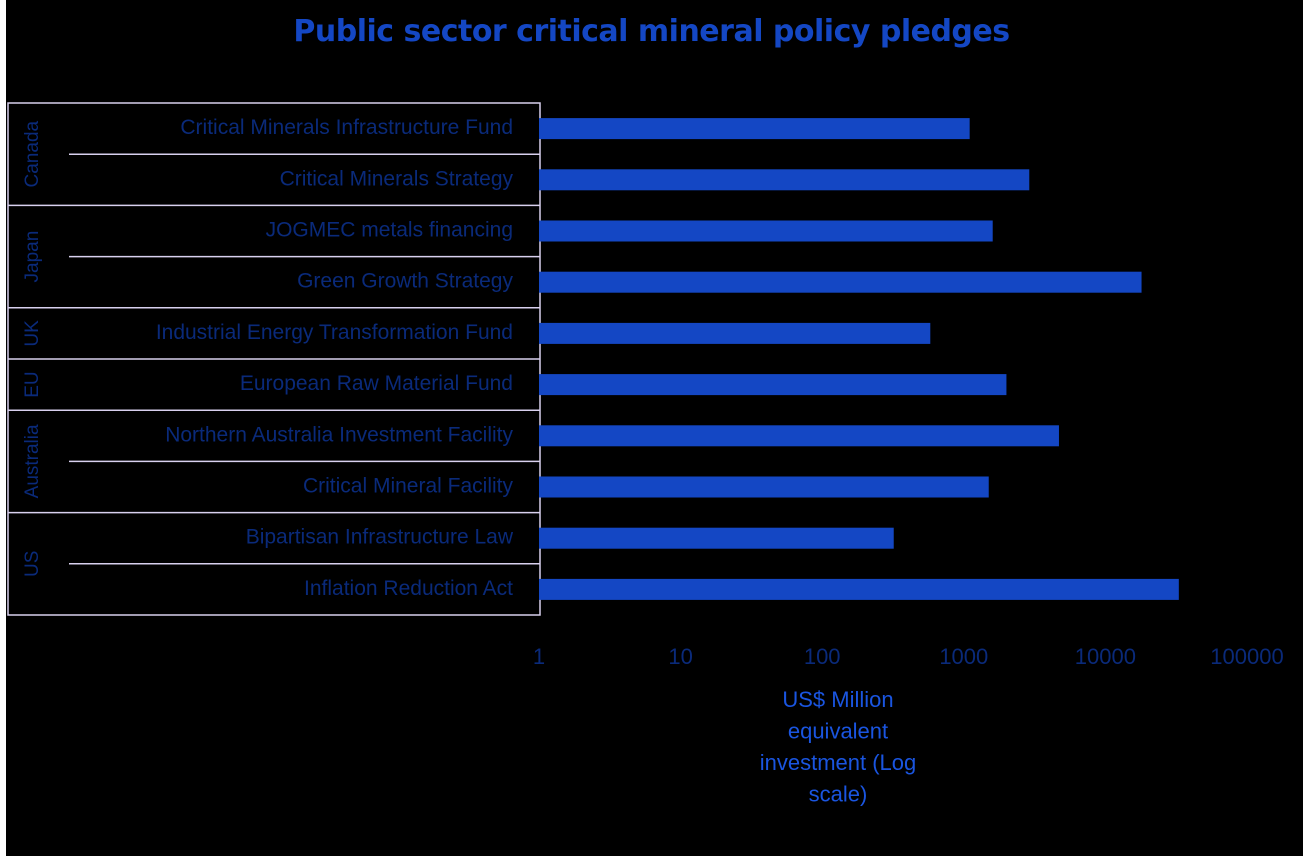 The height and width of the screenshot is (856, 1303). Describe the element at coordinates (376, 383) in the screenshot. I see `category-label: European Raw Material Fund` at that location.